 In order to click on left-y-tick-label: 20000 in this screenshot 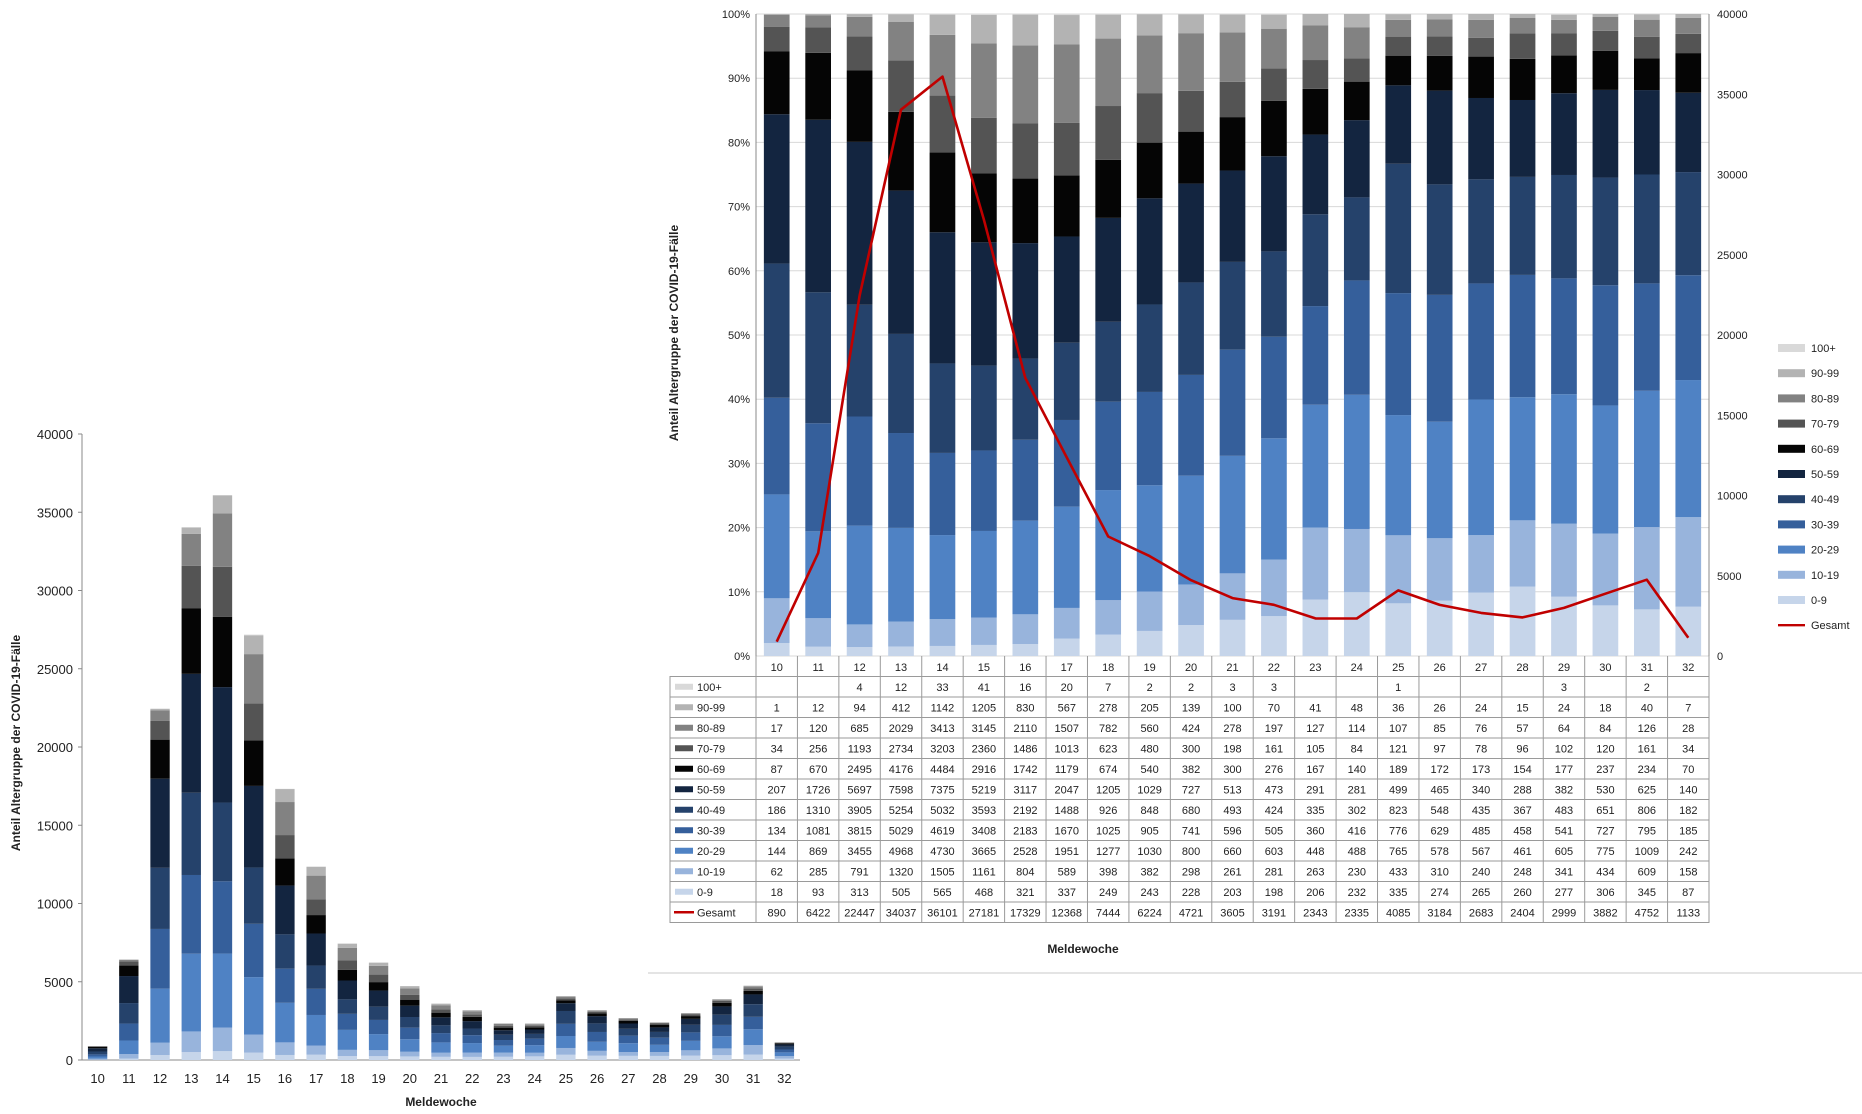, I will do `click(55, 747)`.